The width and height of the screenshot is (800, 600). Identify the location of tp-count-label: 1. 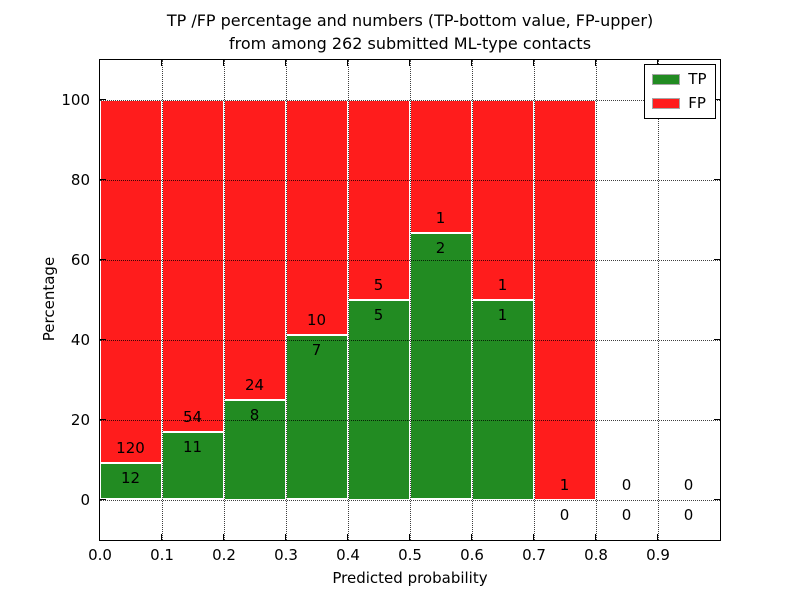
(502, 314).